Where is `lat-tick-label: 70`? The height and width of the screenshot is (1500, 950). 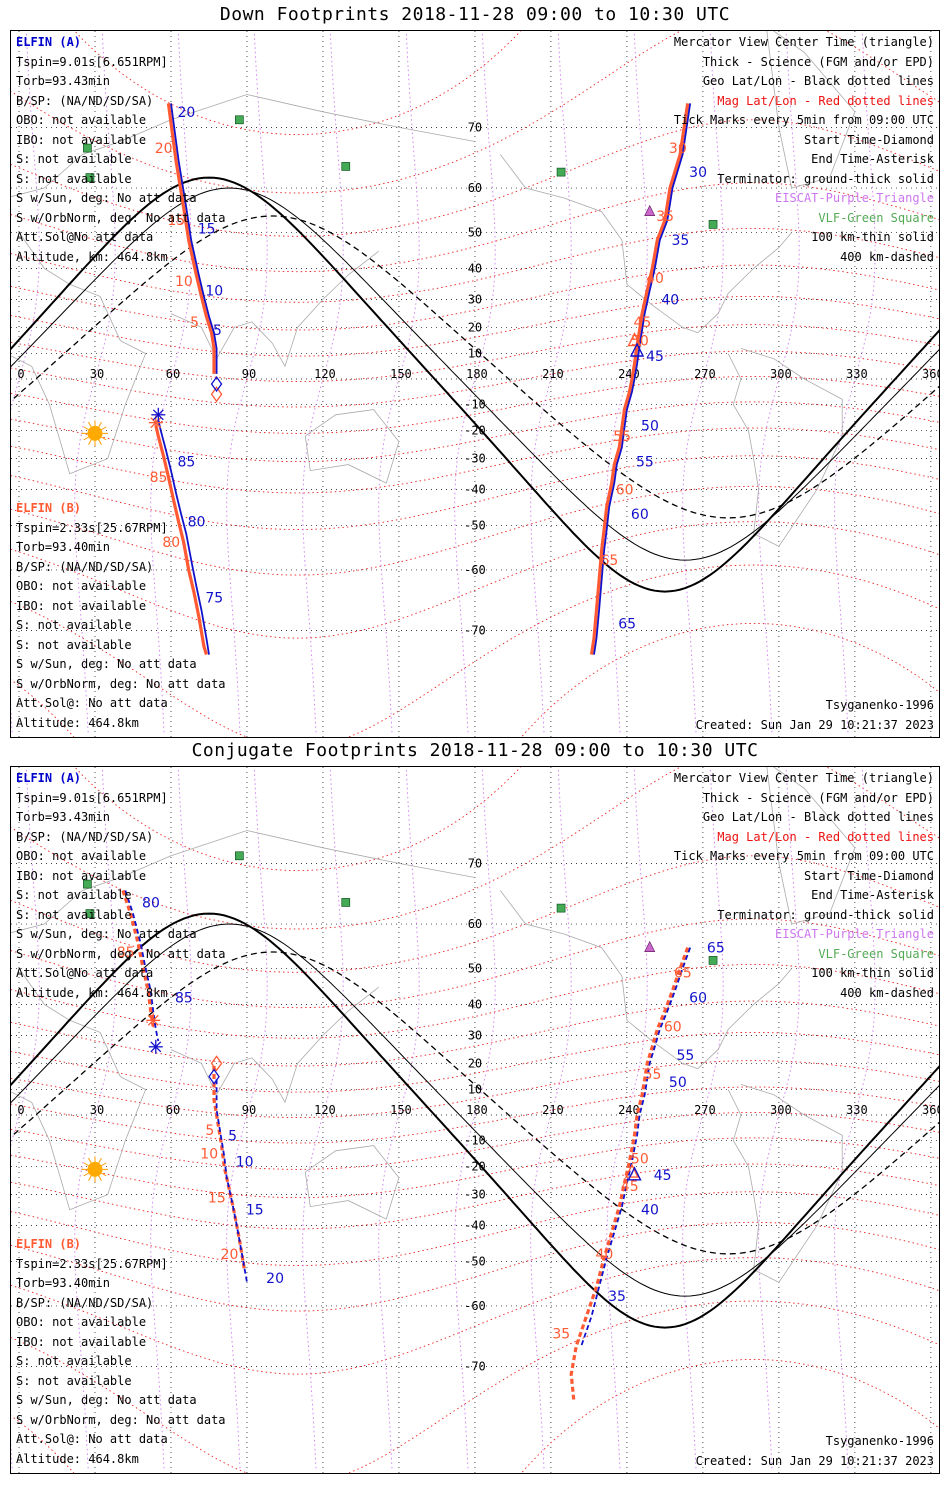
lat-tick-label: 70 is located at coordinates (475, 863).